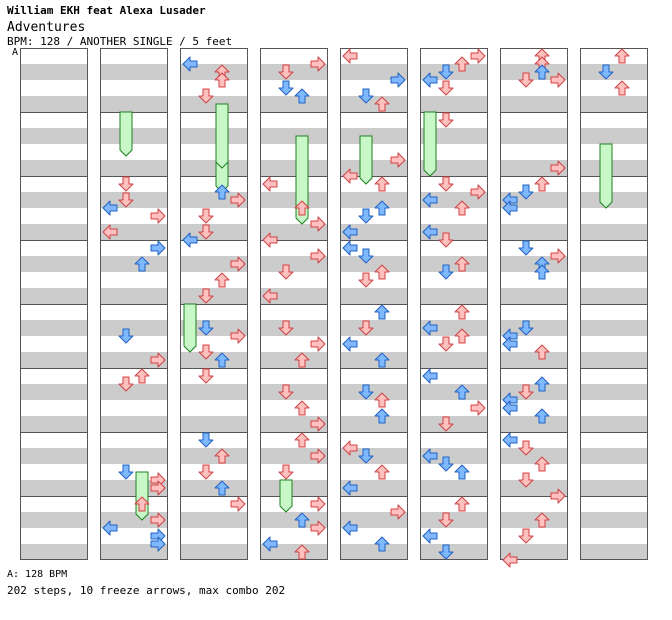  Describe the element at coordinates (120, 41) in the screenshot. I see `chart-info: BPM: 128 / ANOTHER SINGLE / 5 feet` at that location.